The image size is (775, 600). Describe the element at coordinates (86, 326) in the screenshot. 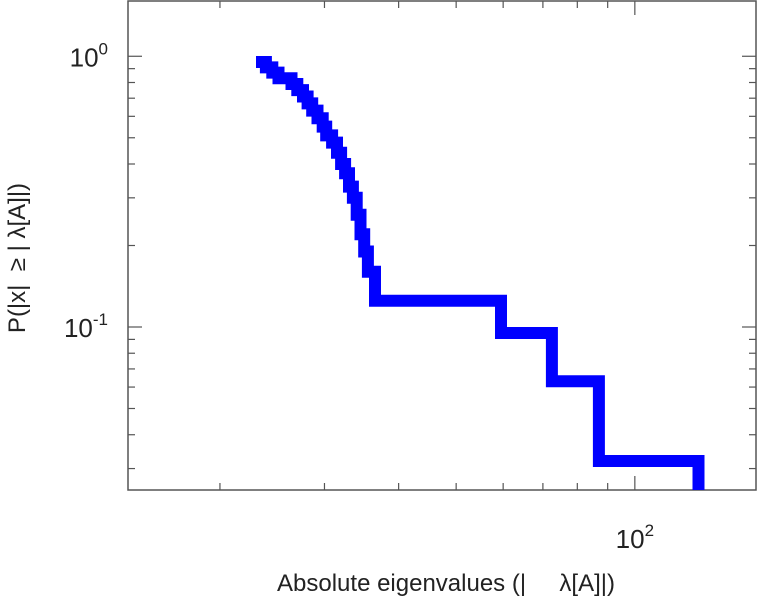

I see `y-tick-label: 10⁻¹` at that location.